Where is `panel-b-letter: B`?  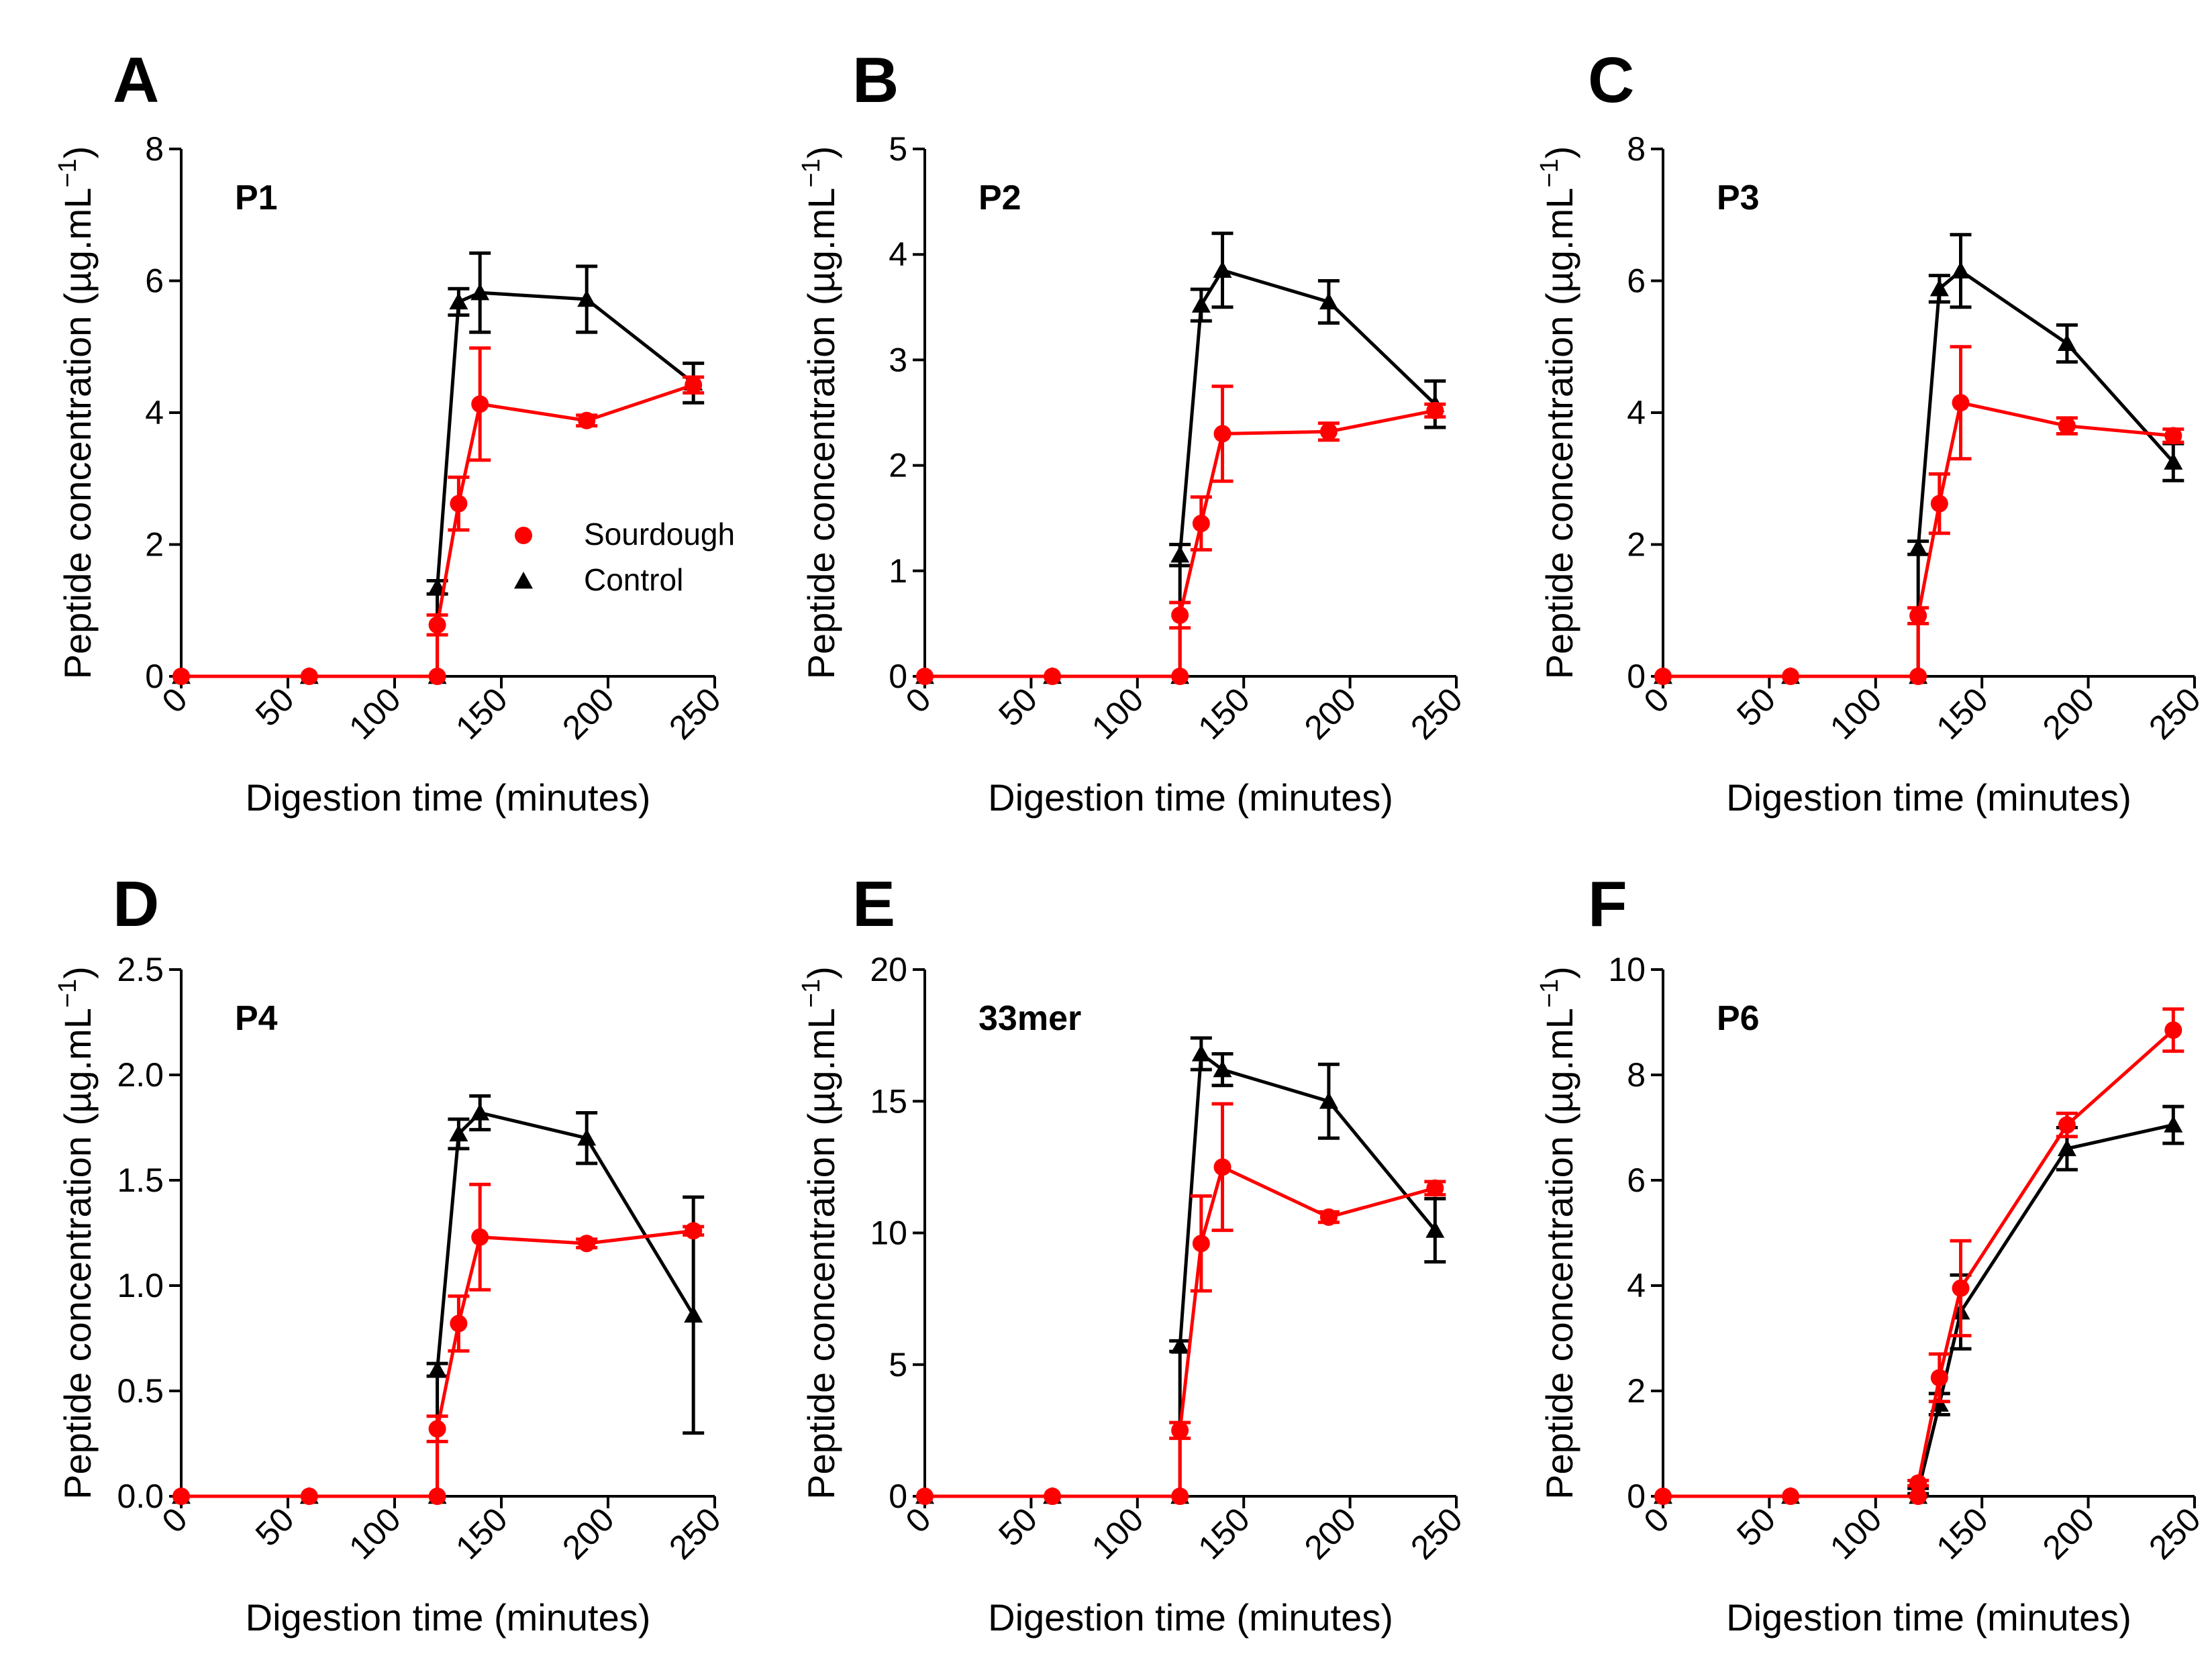 panel-b-letter: B is located at coordinates (876, 80).